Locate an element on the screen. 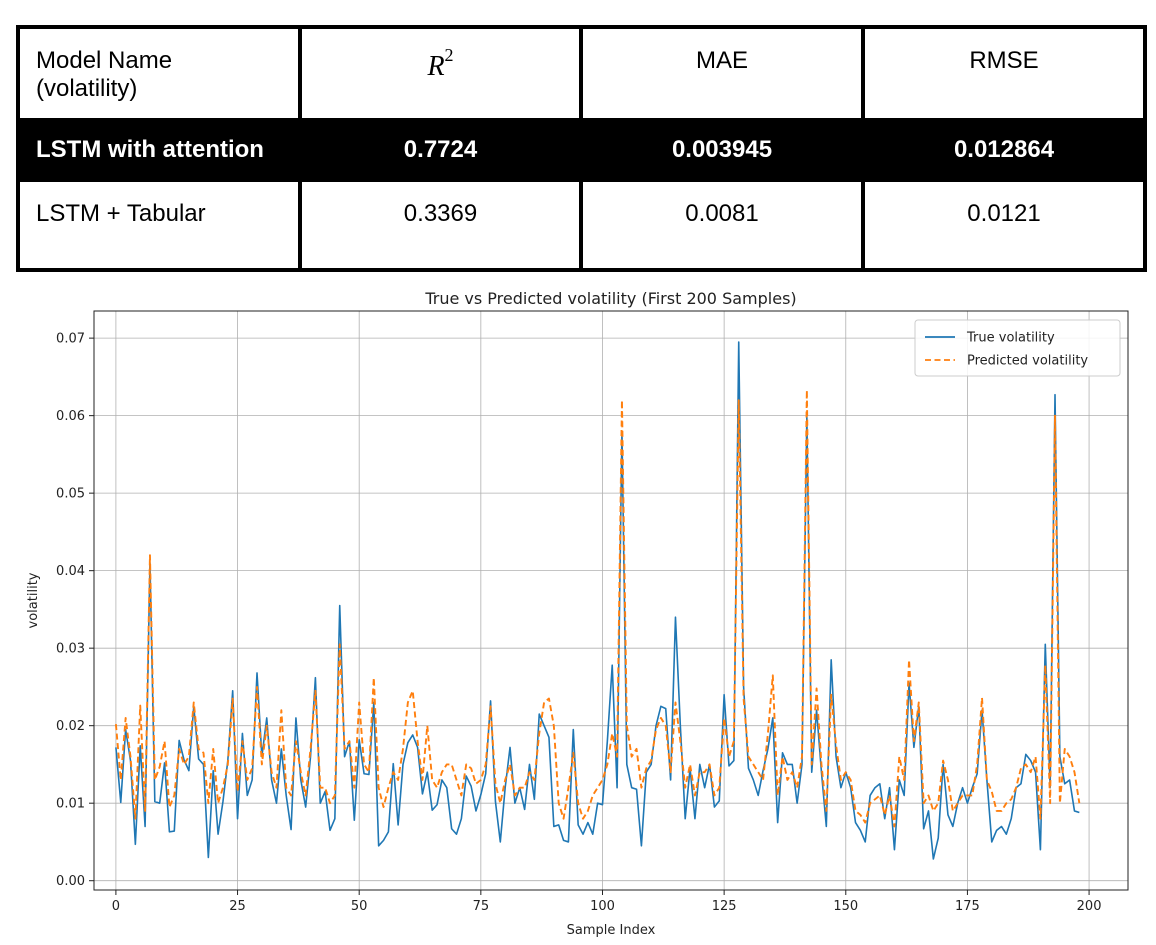 This screenshot has height=945, width=1156. header-model-name: Model Name (volatility) is located at coordinates (159, 73).